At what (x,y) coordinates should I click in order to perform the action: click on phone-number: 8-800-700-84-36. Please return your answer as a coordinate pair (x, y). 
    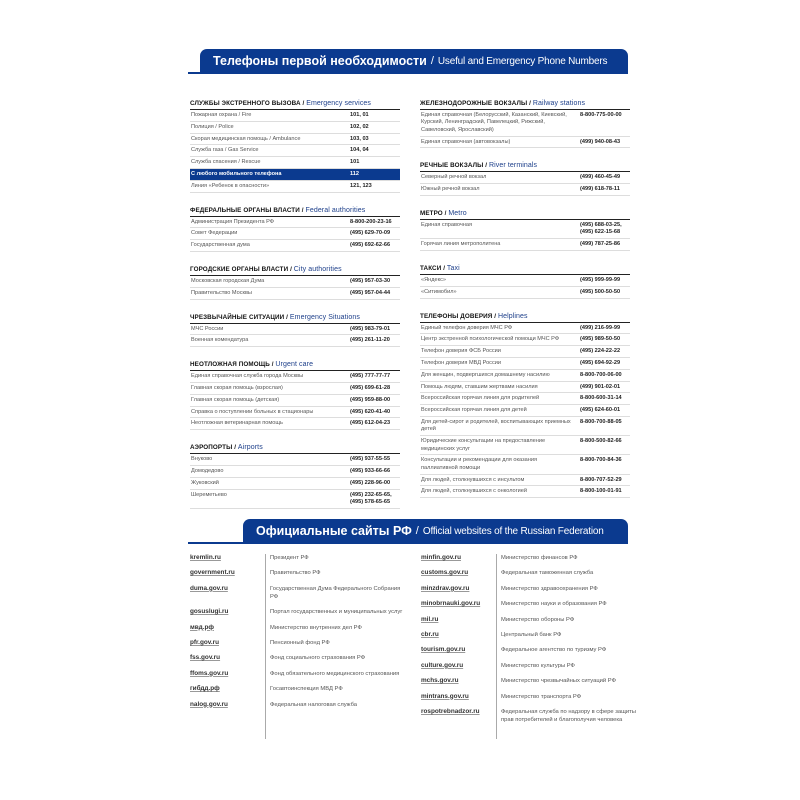
    Looking at the image, I should click on (601, 460).